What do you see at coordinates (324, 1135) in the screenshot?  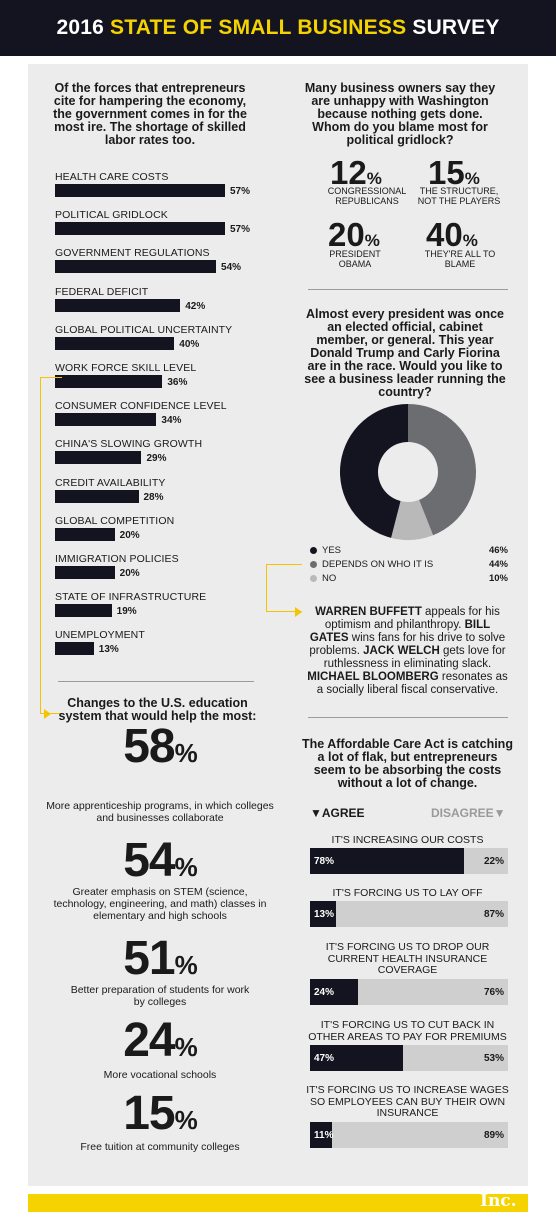 I see `agree-value: 11%` at bounding box center [324, 1135].